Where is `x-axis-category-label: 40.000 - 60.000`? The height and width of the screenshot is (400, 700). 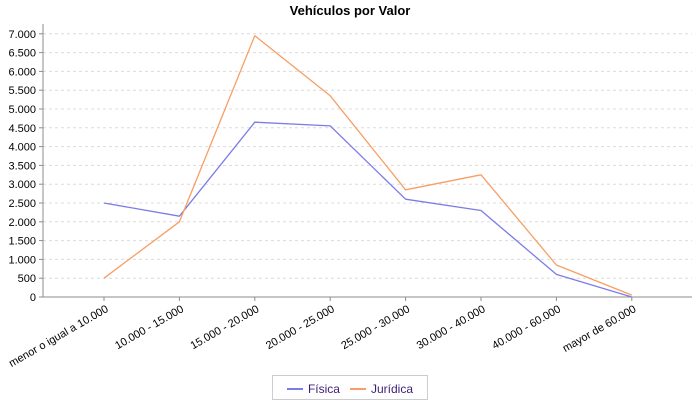
x-axis-category-label: 40.000 - 60.000 is located at coordinates (526, 327).